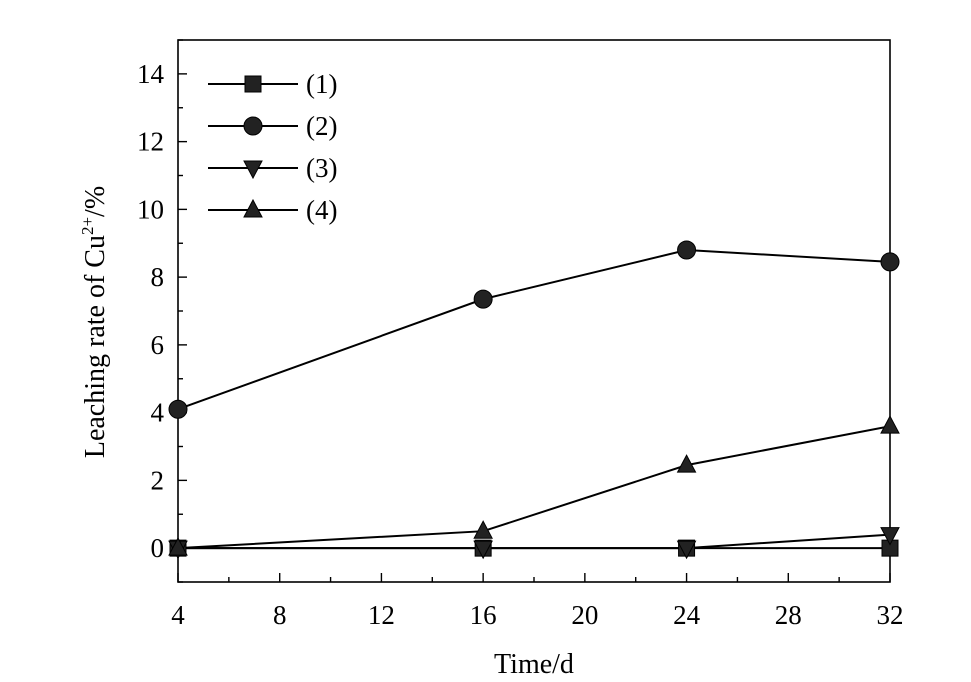 The width and height of the screenshot is (971, 682). What do you see at coordinates (272, 147) in the screenshot?
I see `legend: (1) (2) (3) (4)` at bounding box center [272, 147].